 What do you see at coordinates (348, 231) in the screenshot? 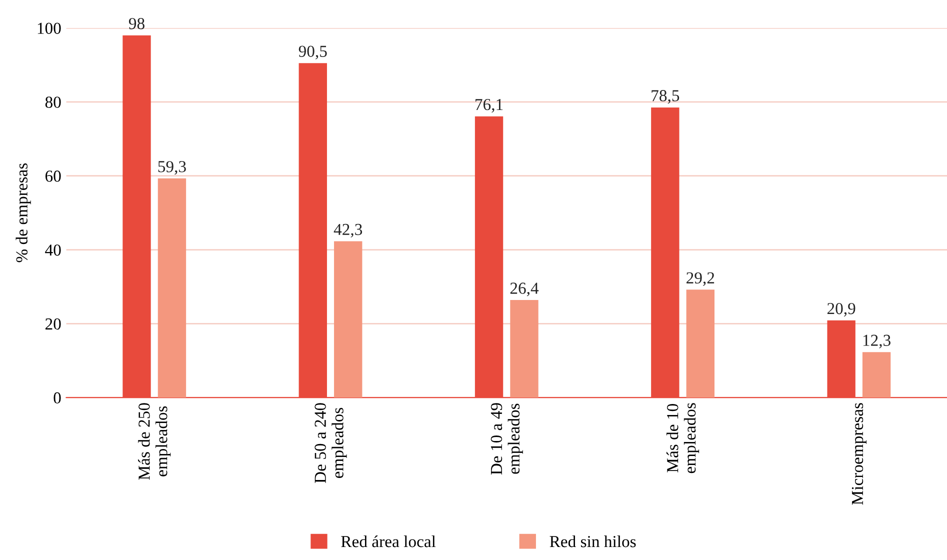
I see `data-label: 42,3` at bounding box center [348, 231].